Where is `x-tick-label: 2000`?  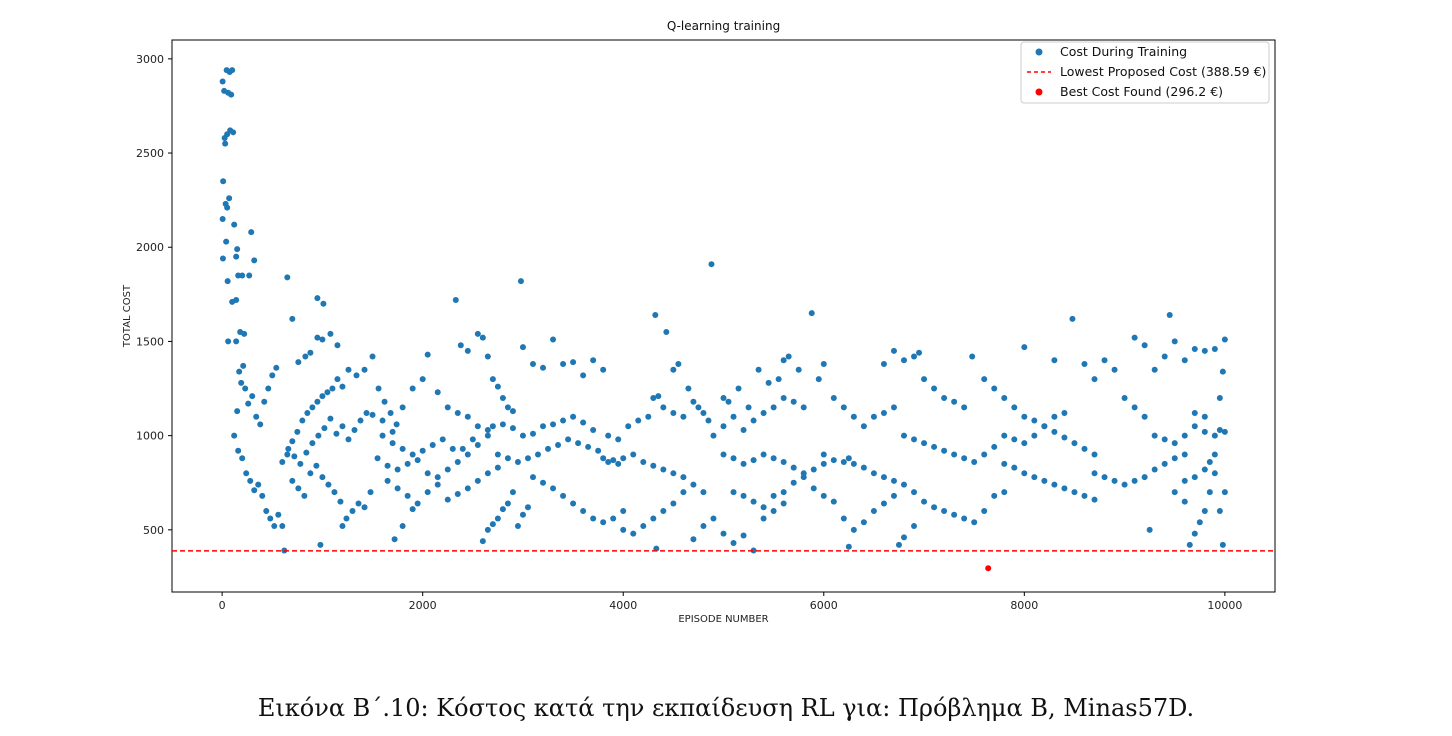
x-tick-label: 2000 is located at coordinates (423, 605).